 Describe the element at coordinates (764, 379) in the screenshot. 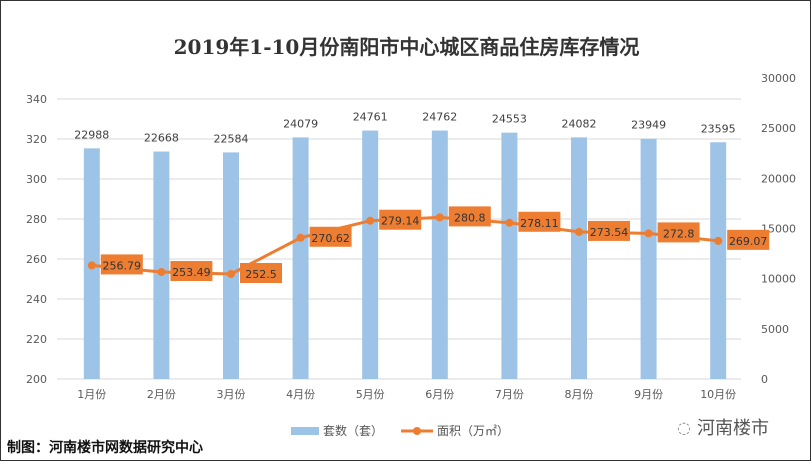

I see `right-tick-label: 0` at that location.